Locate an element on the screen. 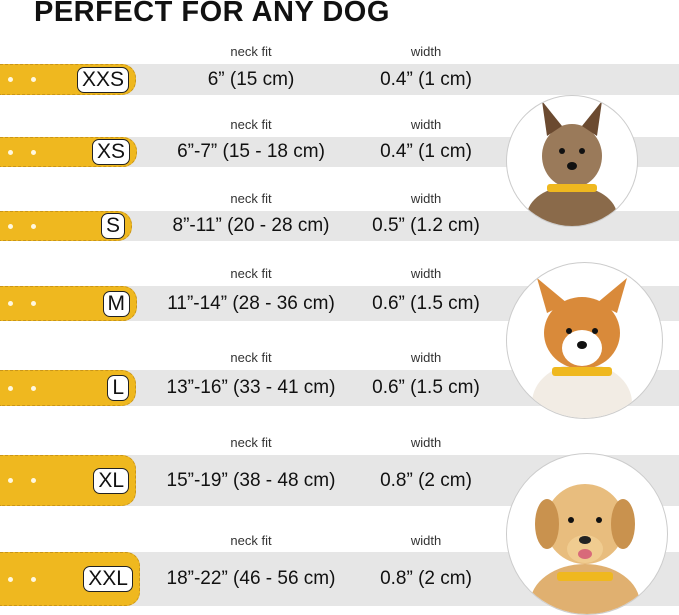  collar-image: XS is located at coordinates (68, 152).